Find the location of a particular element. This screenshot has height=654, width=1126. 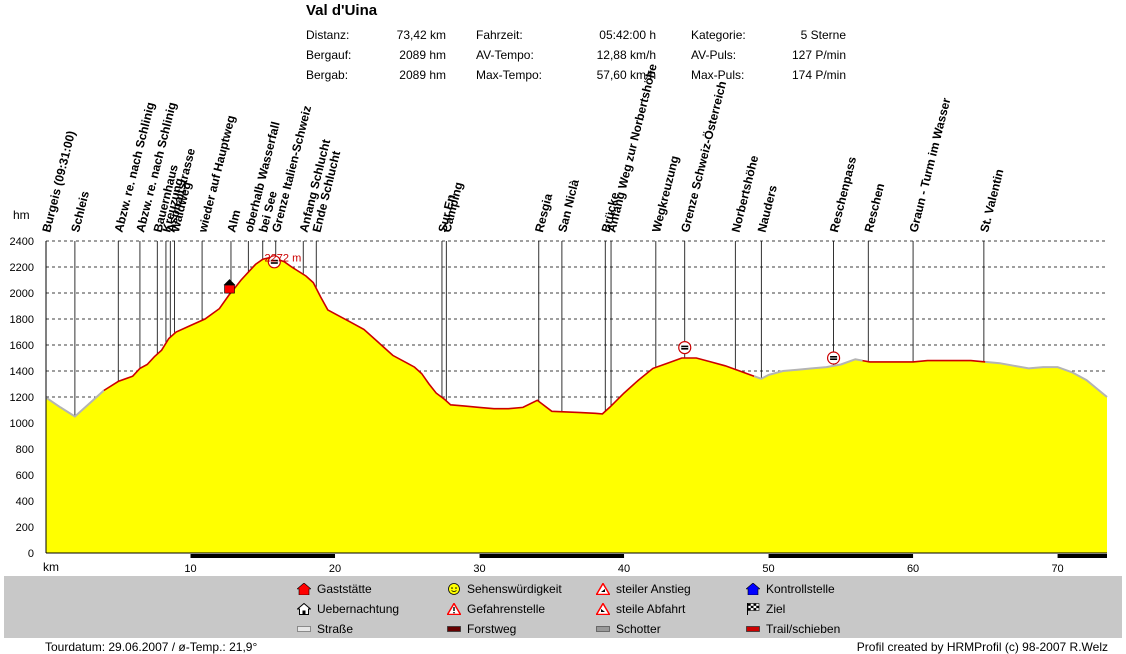

legend-label: Uebernachtung is located at coordinates (358, 609).